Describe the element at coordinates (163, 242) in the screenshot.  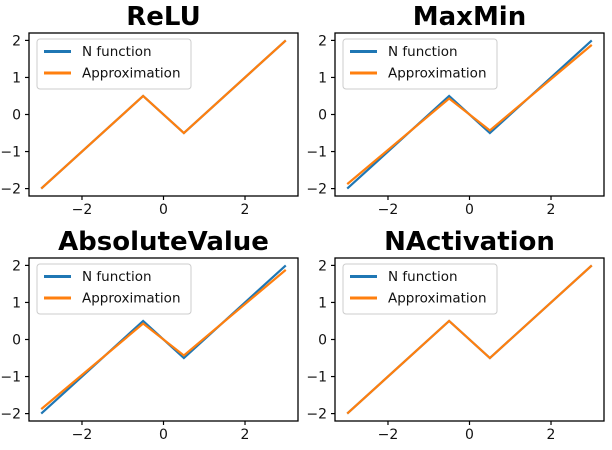
I see `plot-title-absolutevalue: AbsoluteValue` at that location.